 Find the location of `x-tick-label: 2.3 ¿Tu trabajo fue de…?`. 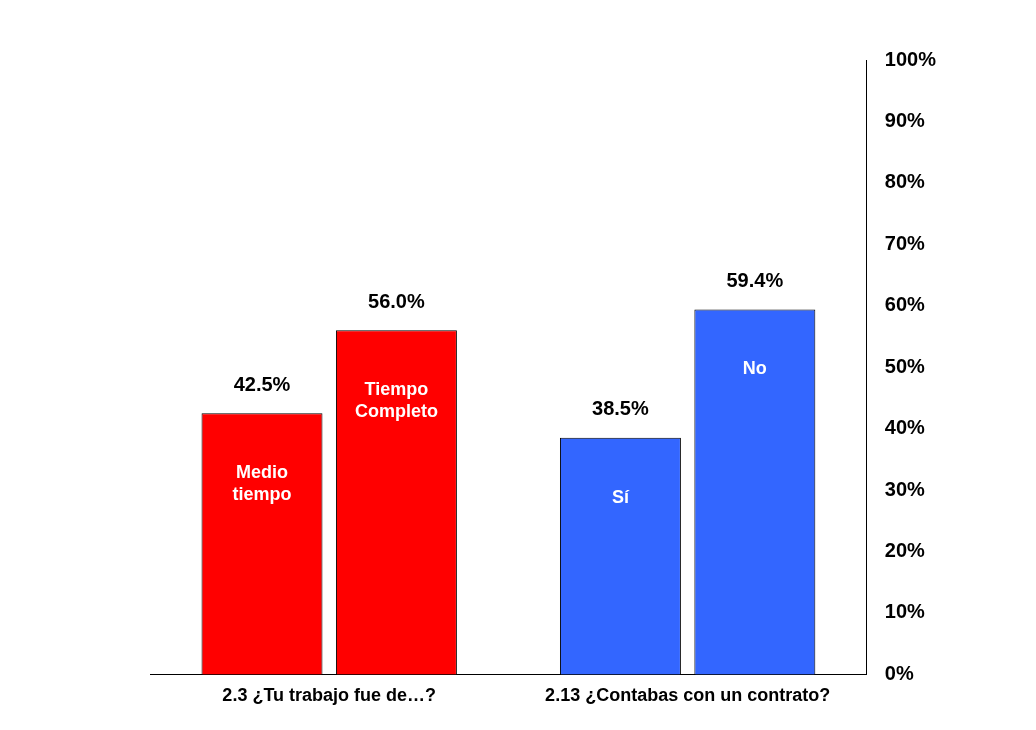

x-tick-label: 2.3 ¿Tu trabajo fue de…? is located at coordinates (329, 695).